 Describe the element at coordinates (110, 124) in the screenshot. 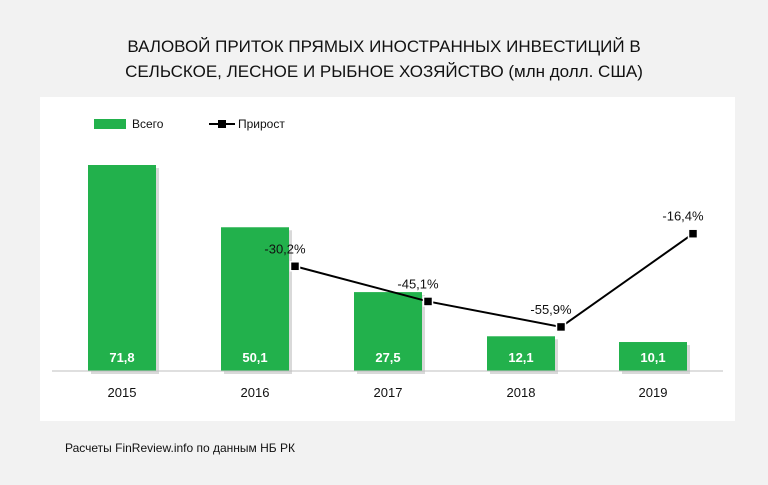

I see `legend-swatch-bars` at that location.